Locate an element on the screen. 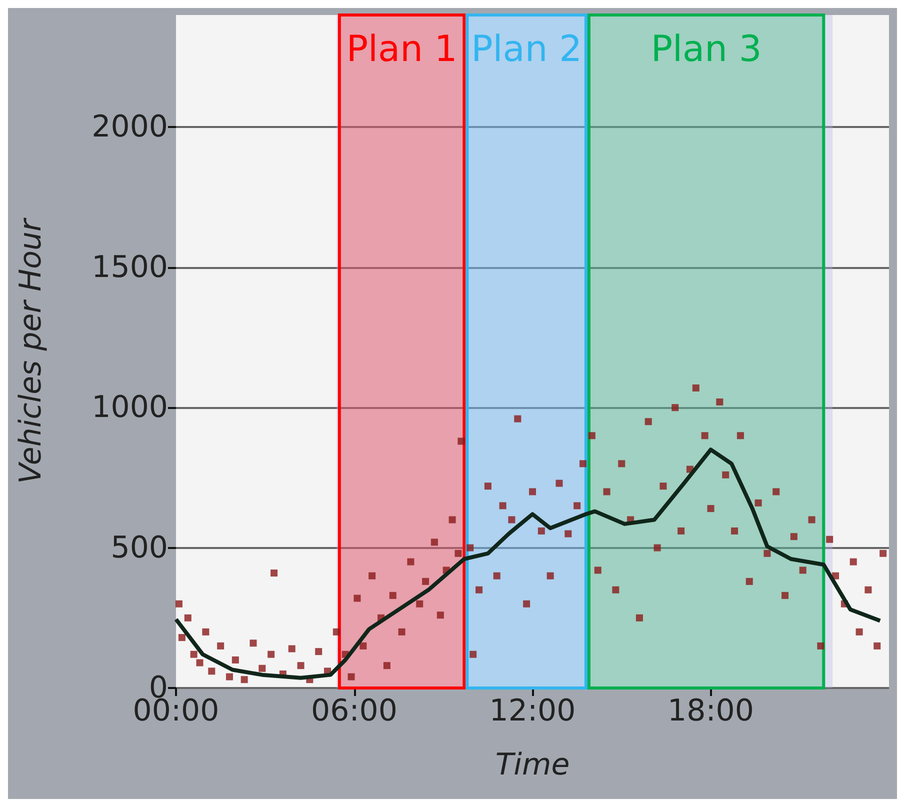 The width and height of the screenshot is (905, 807). y-tick-label: 1000 is located at coordinates (130, 408).